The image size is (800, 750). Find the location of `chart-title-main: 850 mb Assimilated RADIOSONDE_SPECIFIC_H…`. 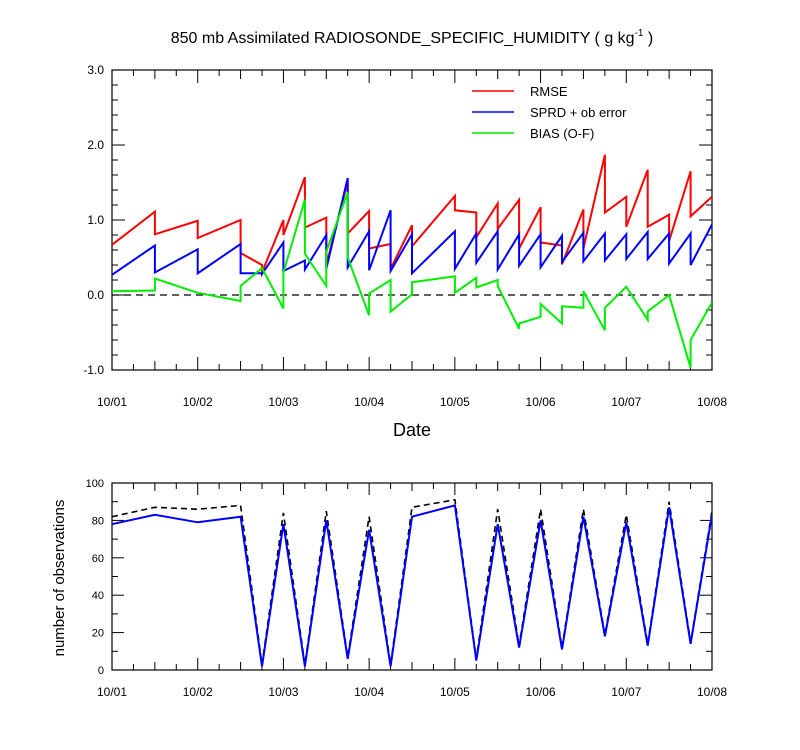

chart-title-main: 850 mb Assimilated RADIOSONDE_SPECIFIC_H… is located at coordinates (403, 38).